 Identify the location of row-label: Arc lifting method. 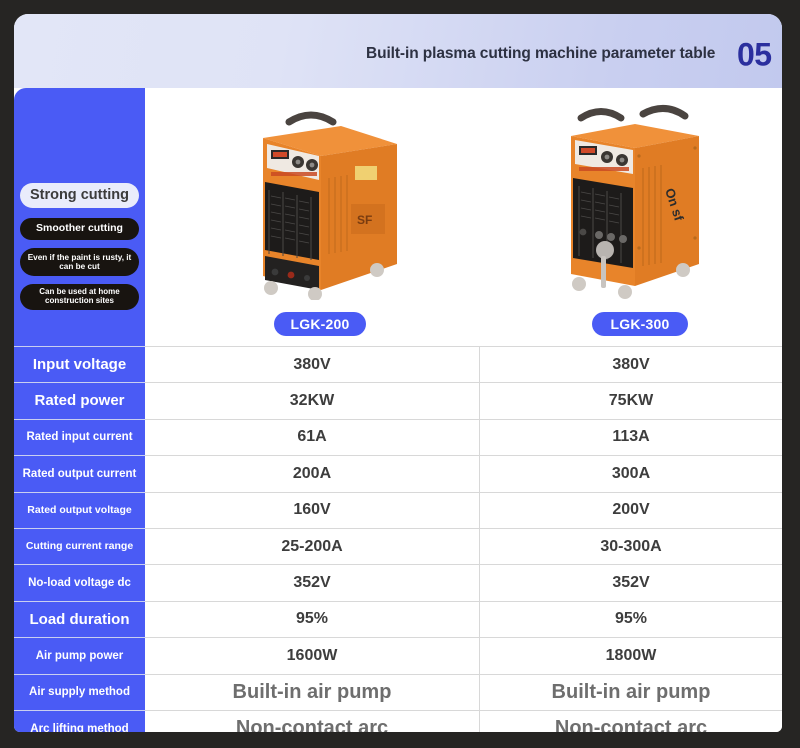
(79, 721).